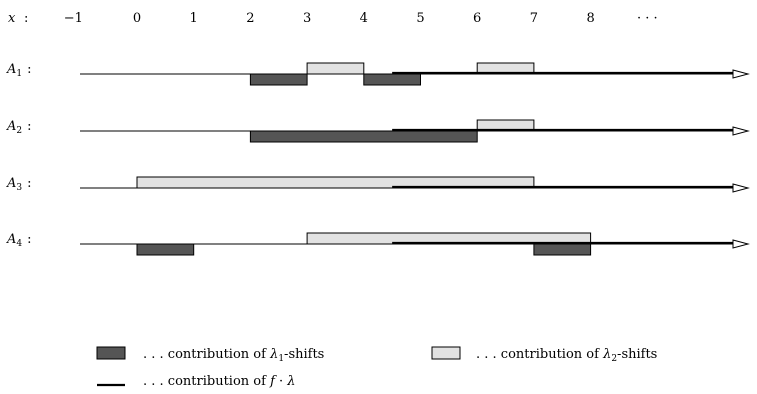 This screenshot has height=394, width=757. I want to click on row-A1: A1:, so click(378, 74).